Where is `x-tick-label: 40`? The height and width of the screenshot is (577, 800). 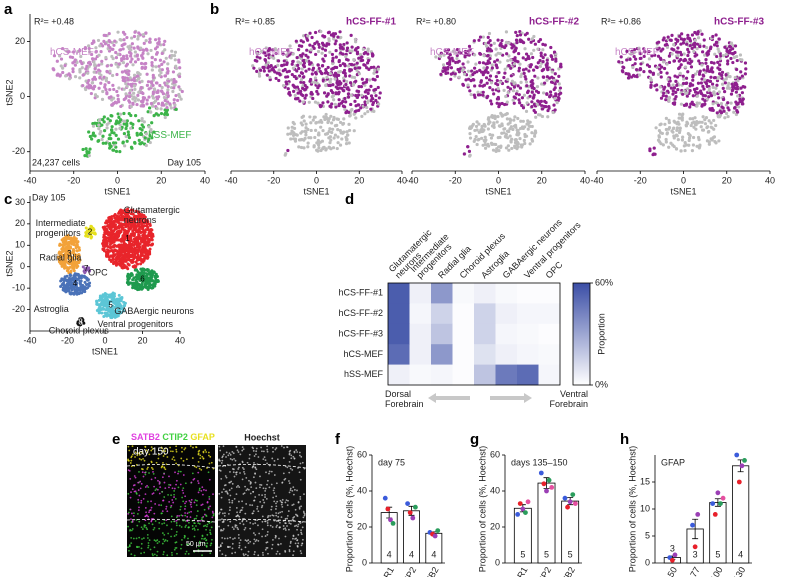
x-tick-label: 40 is located at coordinates (585, 180).